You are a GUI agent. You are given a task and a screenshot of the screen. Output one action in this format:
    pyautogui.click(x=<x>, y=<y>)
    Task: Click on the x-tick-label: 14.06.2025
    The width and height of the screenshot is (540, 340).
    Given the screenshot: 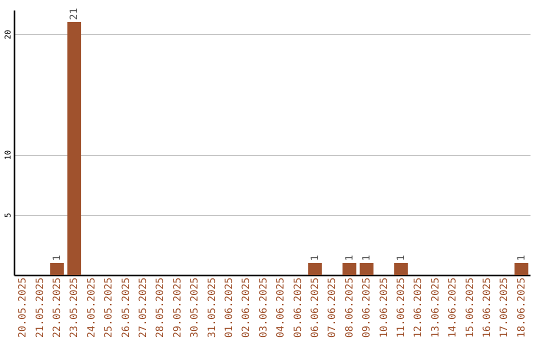 What is the action you would take?
    pyautogui.click(x=453, y=308)
    